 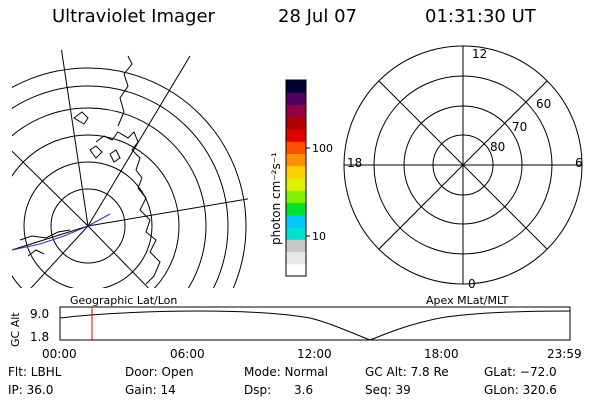 I want to click on geo-panel-label: Geographic Lat/Lon, so click(x=124, y=300).